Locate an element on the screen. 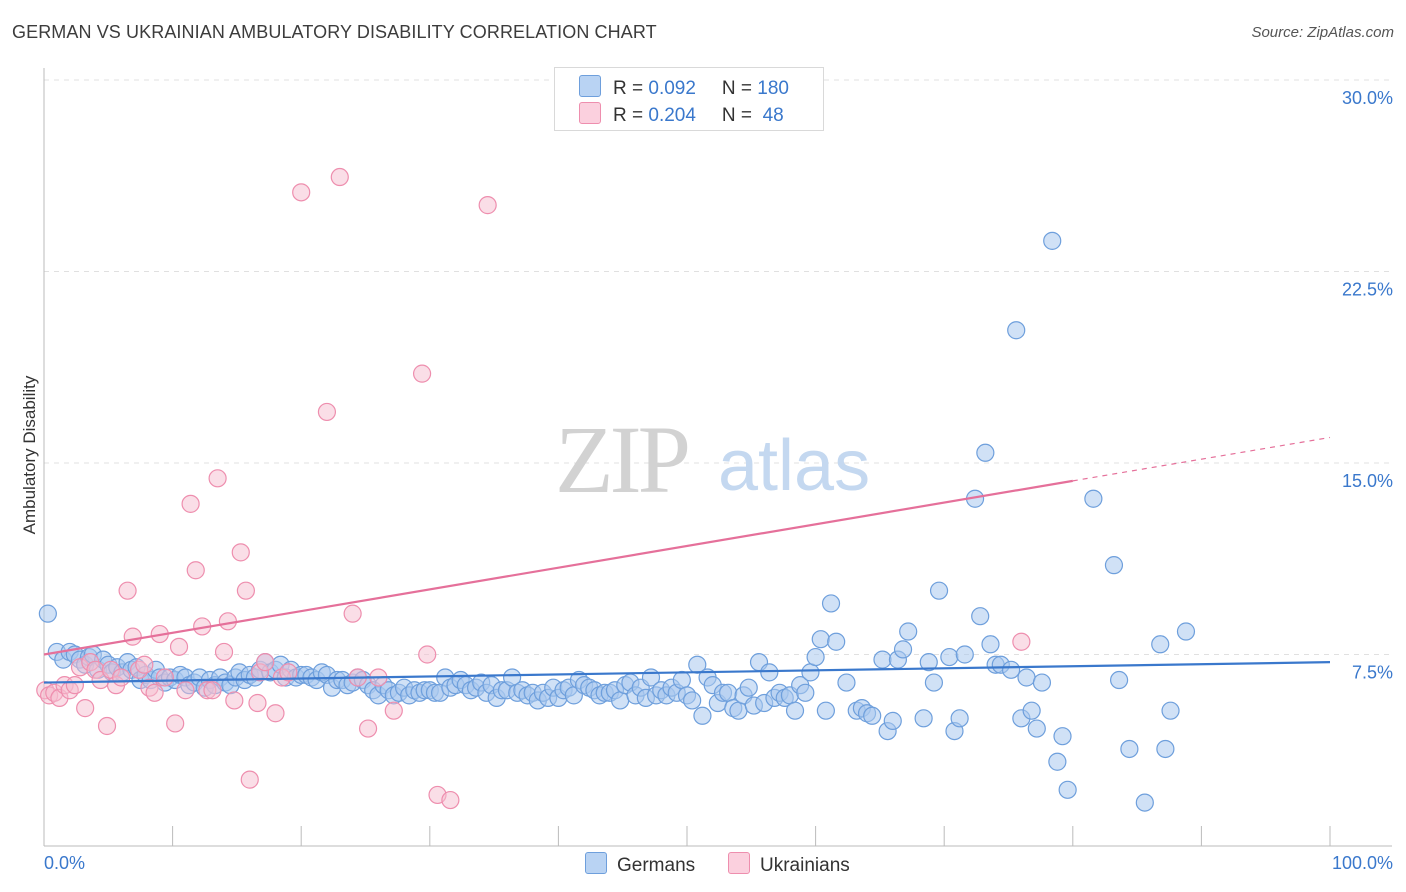 The height and width of the screenshot is (892, 1406). trend-line-ukrainians is located at coordinates (558, 567).